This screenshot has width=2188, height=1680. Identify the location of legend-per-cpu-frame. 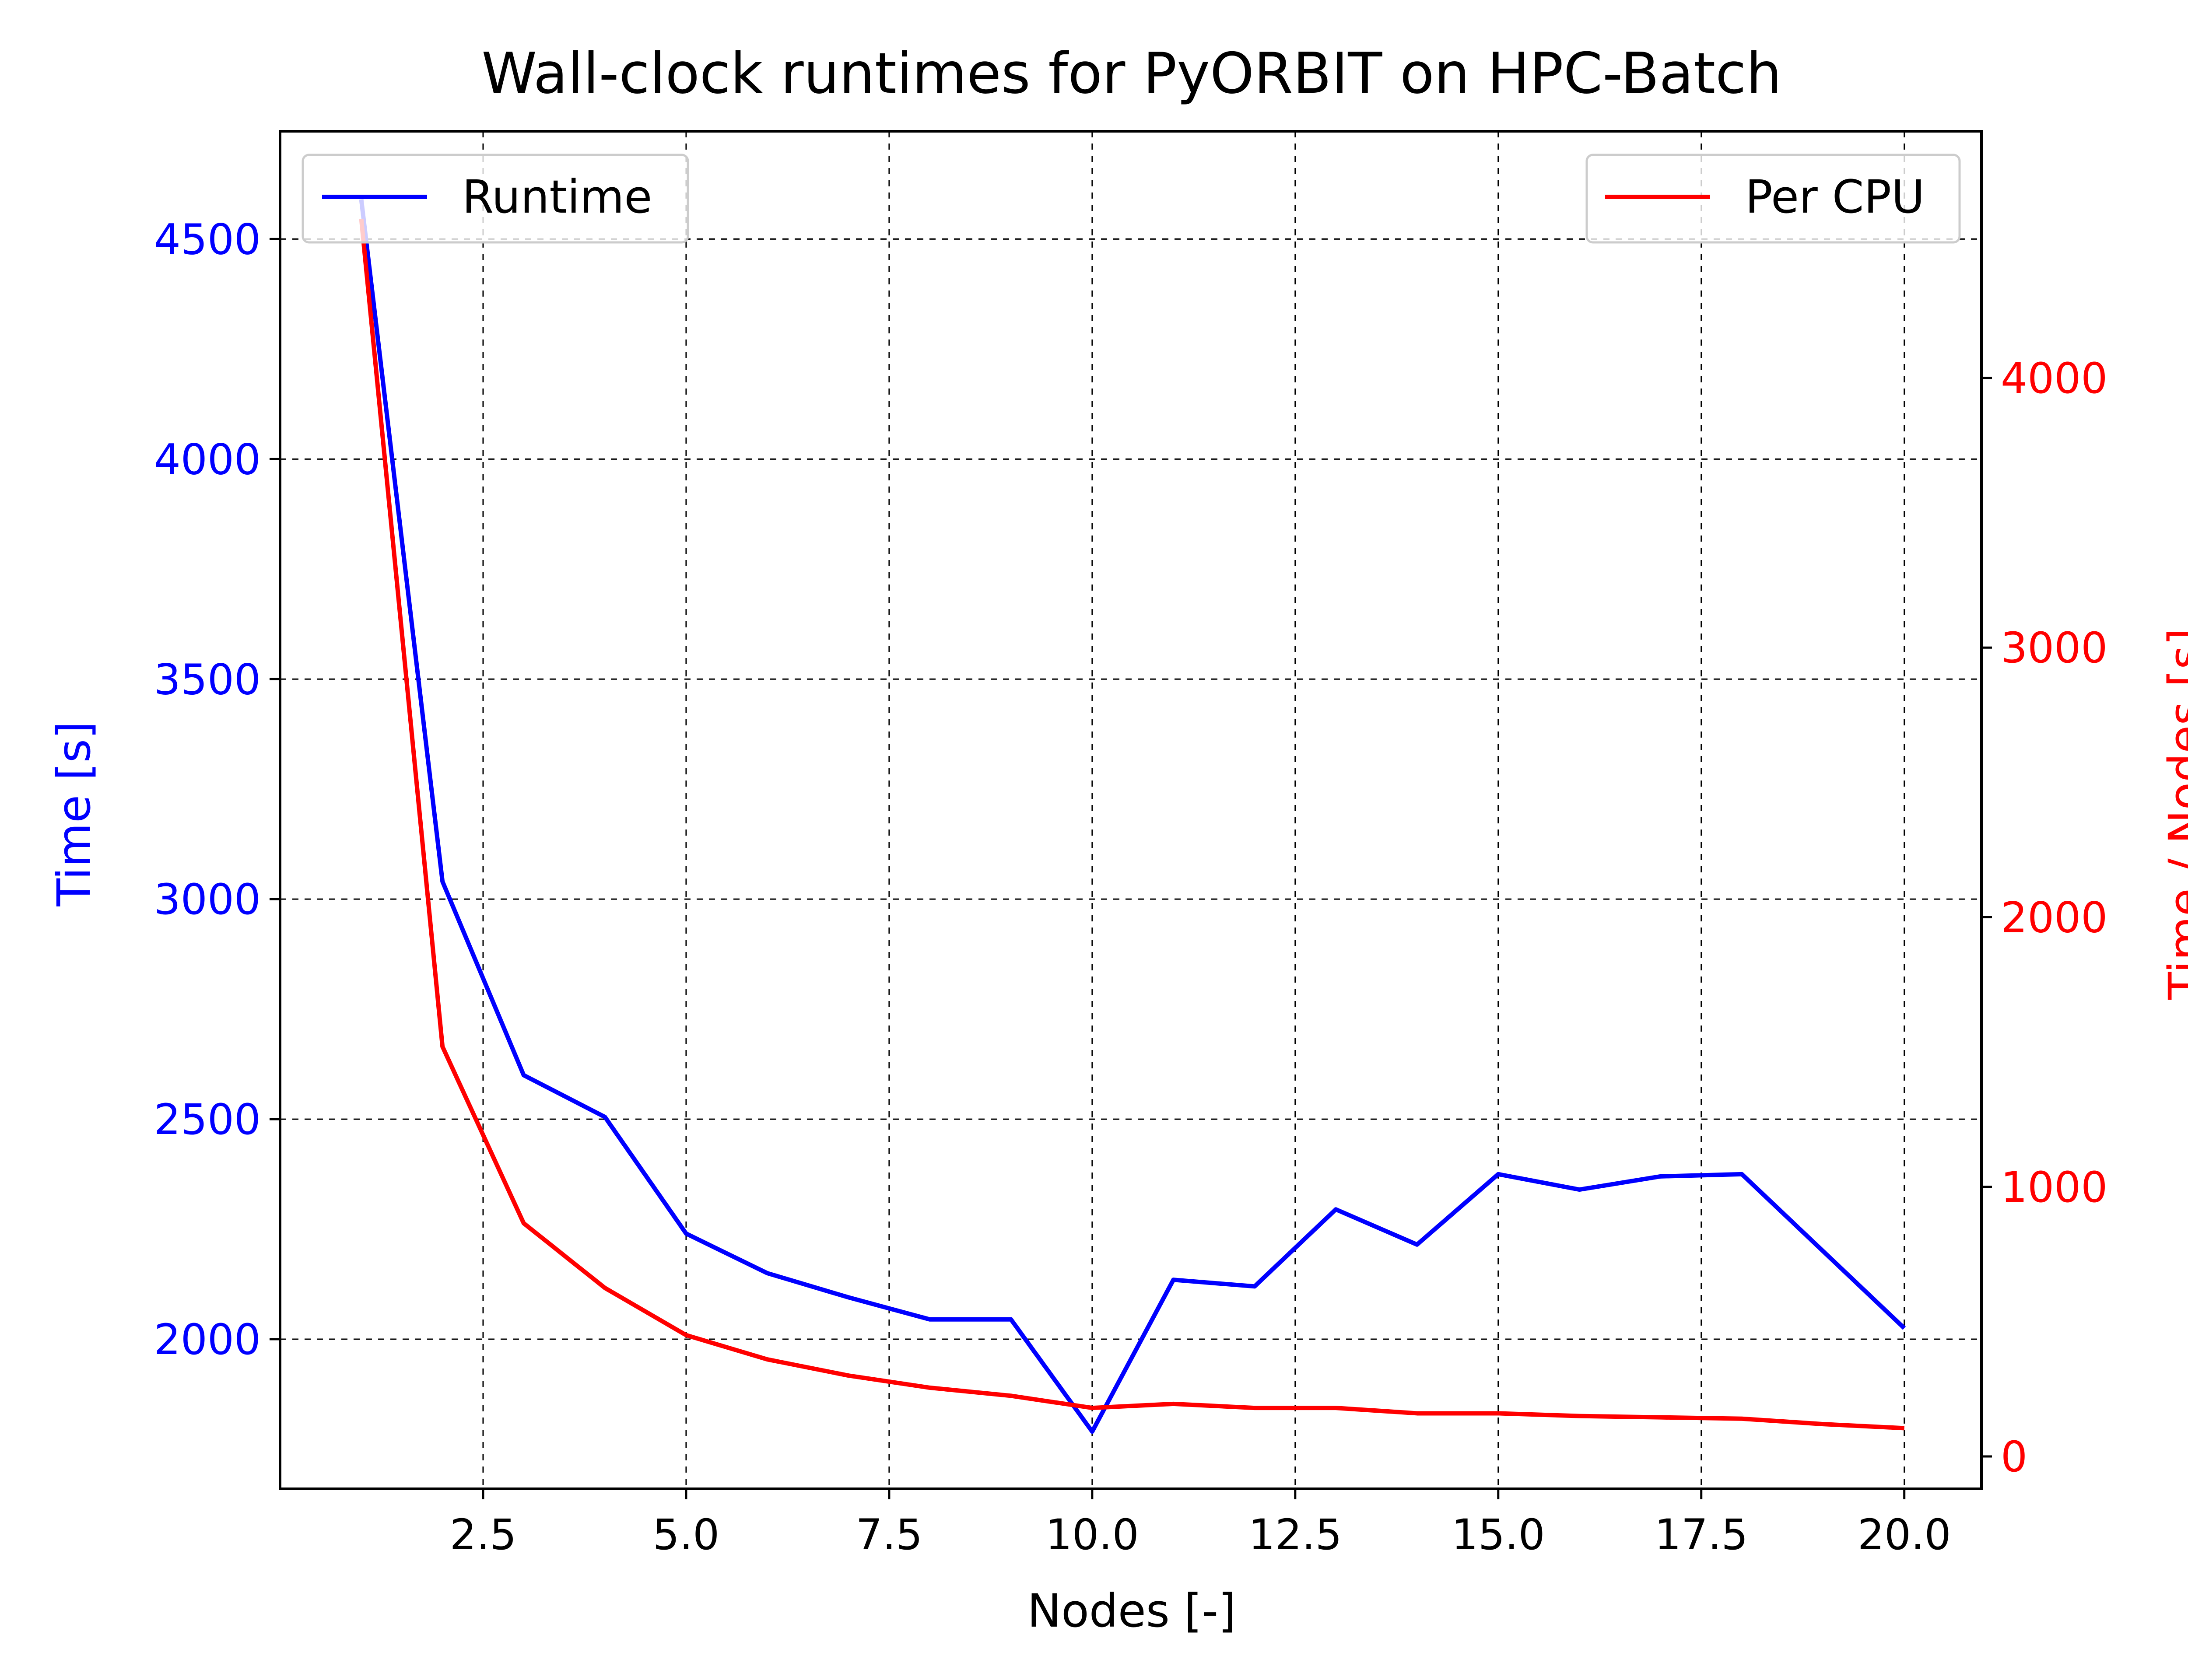
(1773, 199).